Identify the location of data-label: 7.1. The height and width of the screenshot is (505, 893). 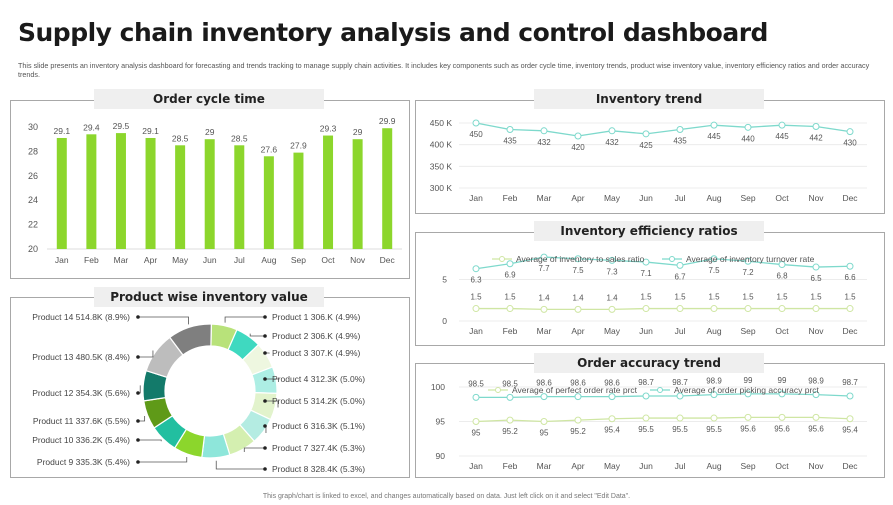
(646, 273).